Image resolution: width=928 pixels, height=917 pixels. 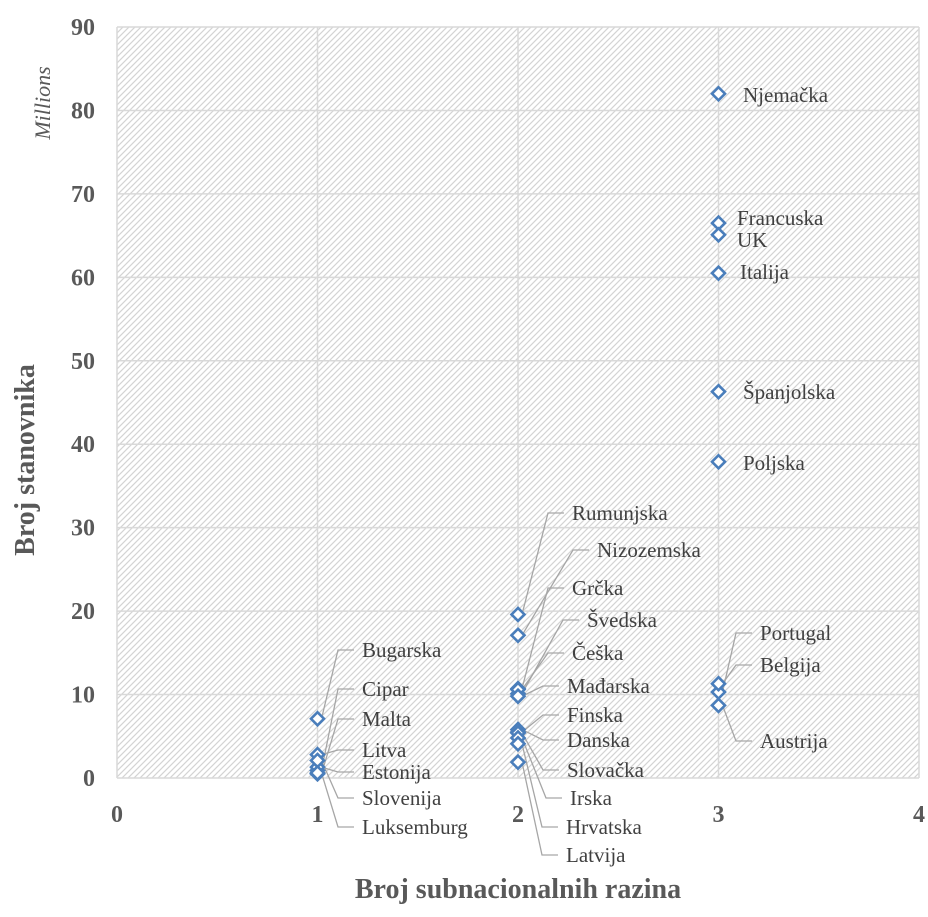 What do you see at coordinates (598, 653) in the screenshot?
I see `point-label: Češka` at bounding box center [598, 653].